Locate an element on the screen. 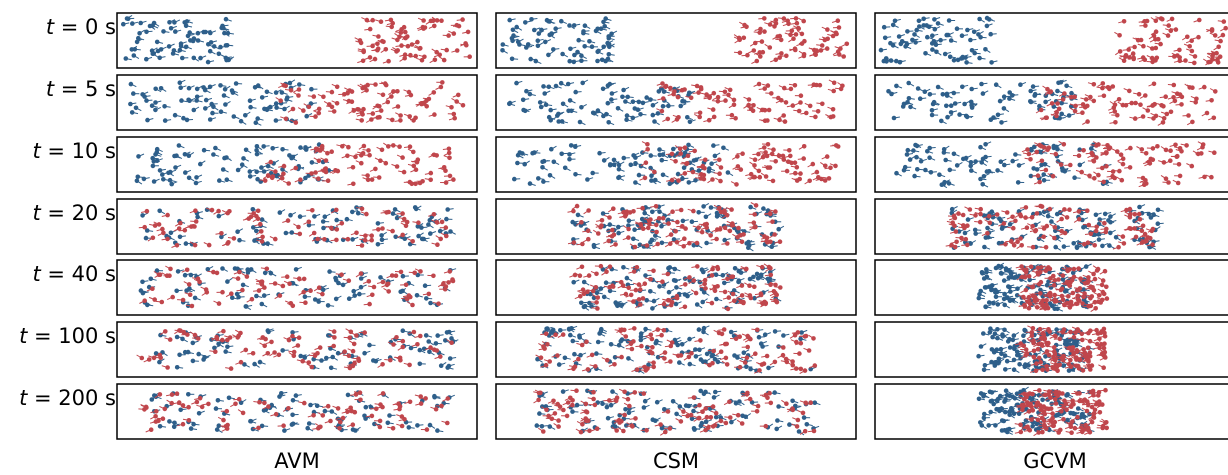  panel-avm-t40 is located at coordinates (297, 287).